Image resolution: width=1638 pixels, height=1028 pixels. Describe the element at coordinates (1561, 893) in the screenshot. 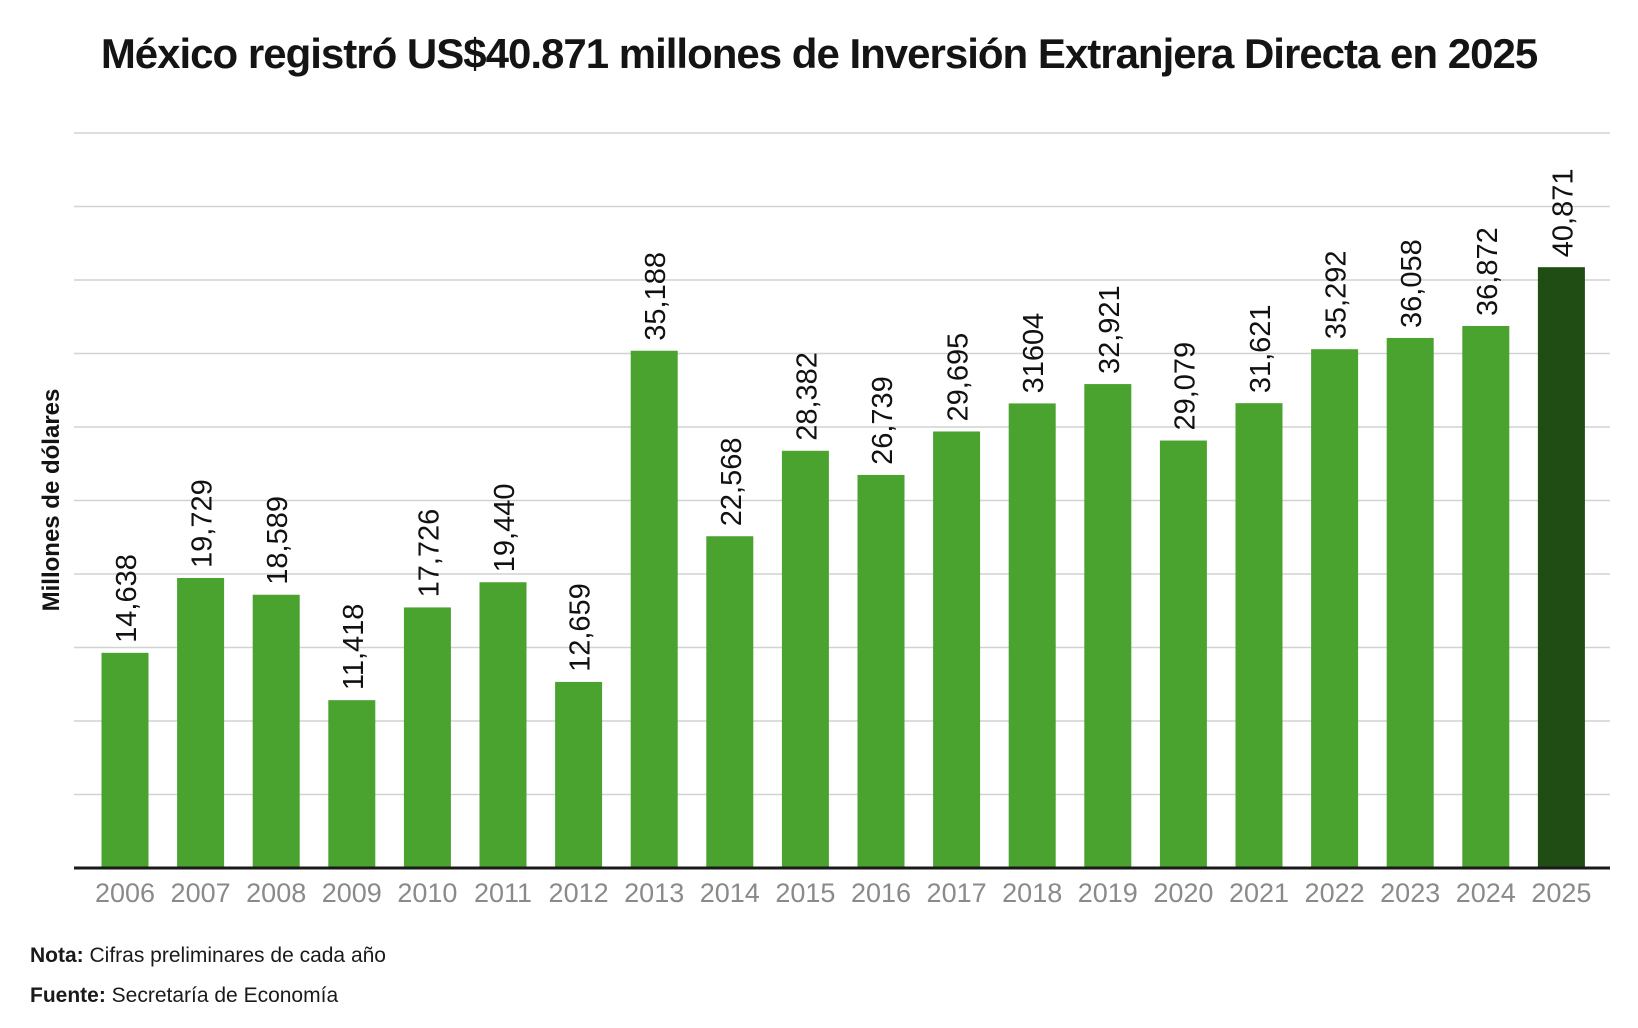

I see `x-tick-label-2025: 2025` at that location.